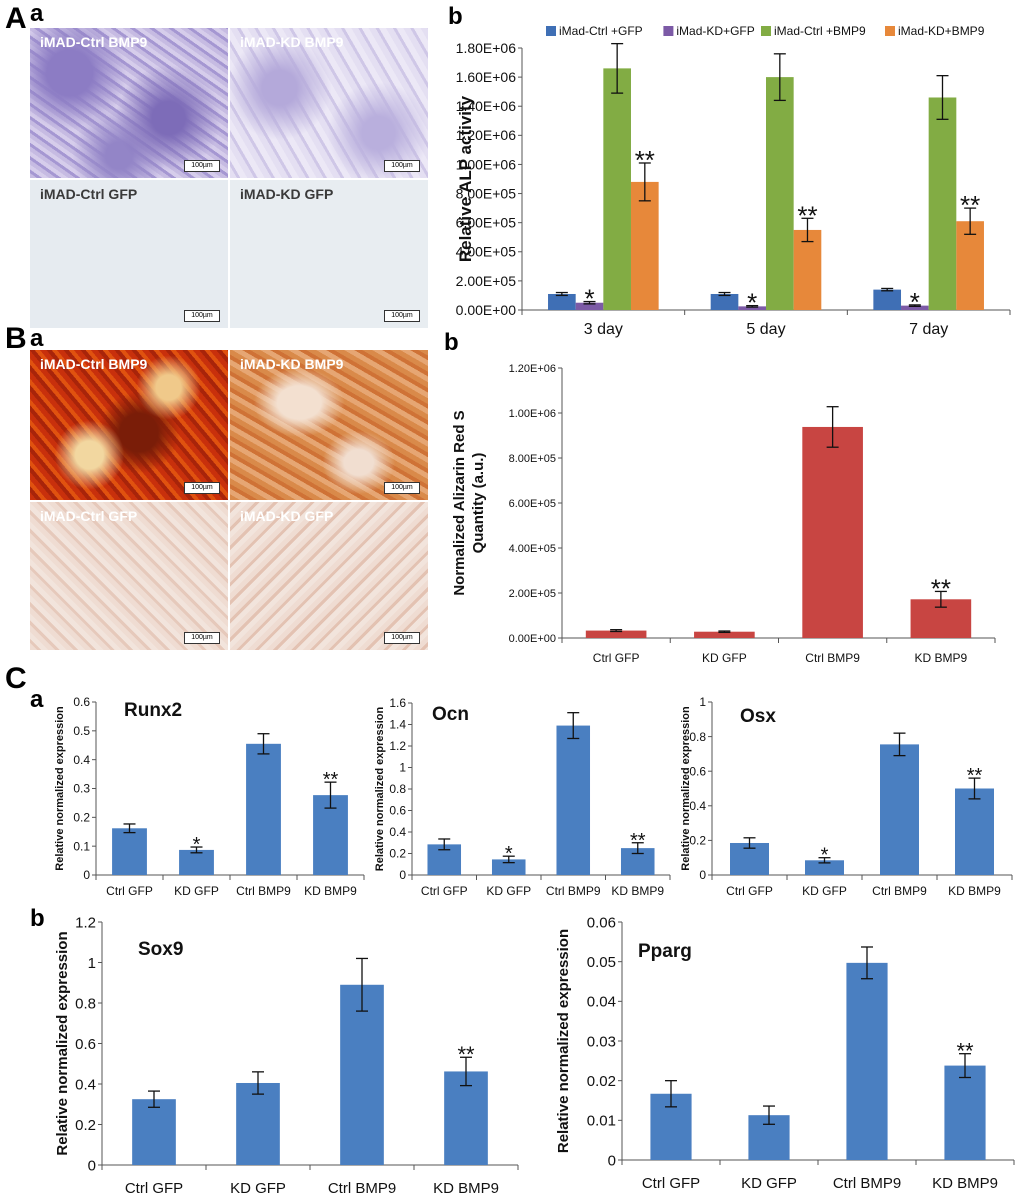 Image resolution: width=1020 pixels, height=1203 pixels. I want to click on chart-title: Osx, so click(758, 716).